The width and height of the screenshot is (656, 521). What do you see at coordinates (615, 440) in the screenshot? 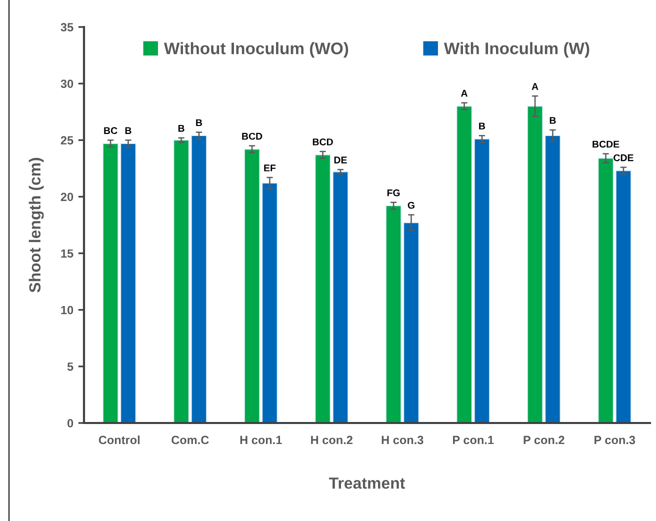
I see `x-tick-label: P con.3` at bounding box center [615, 440].